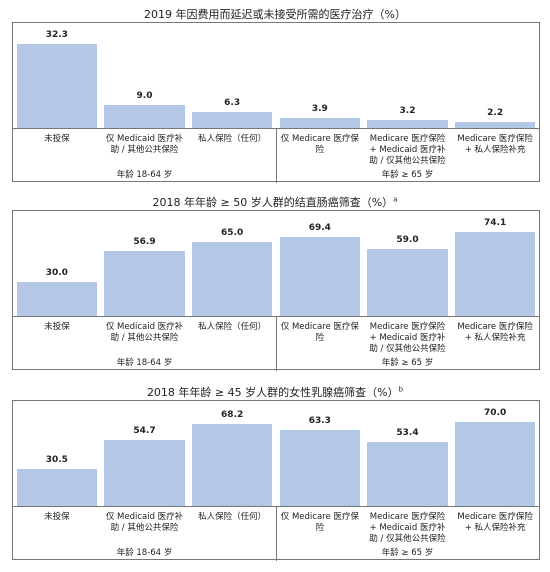 This screenshot has height=572, width=550. I want to click on value-label: 9.0, so click(144, 95).